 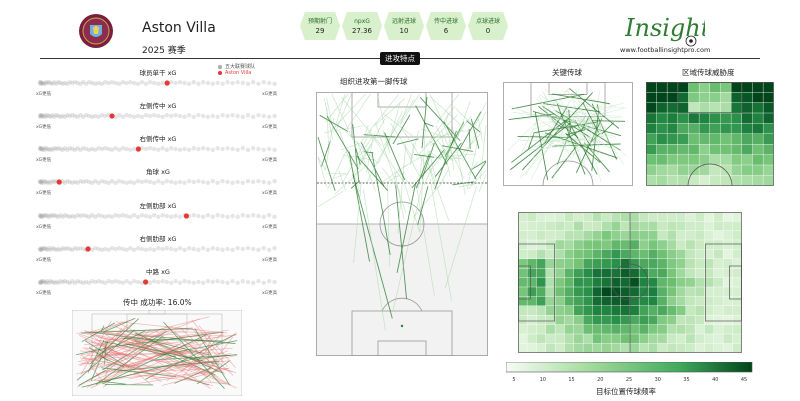 What do you see at coordinates (543, 380) in the screenshot?
I see `colorbar-tick: 10` at bounding box center [543, 380].